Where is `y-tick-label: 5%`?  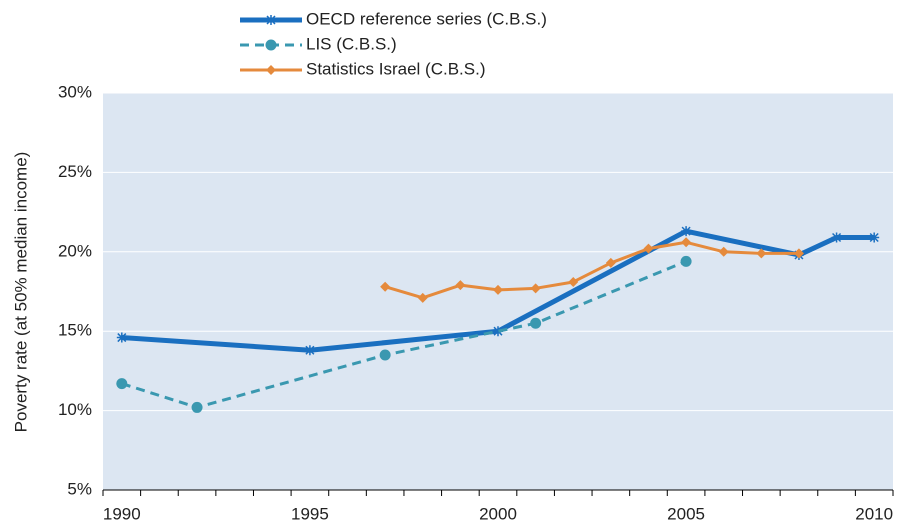 y-tick-label: 5% is located at coordinates (79, 488).